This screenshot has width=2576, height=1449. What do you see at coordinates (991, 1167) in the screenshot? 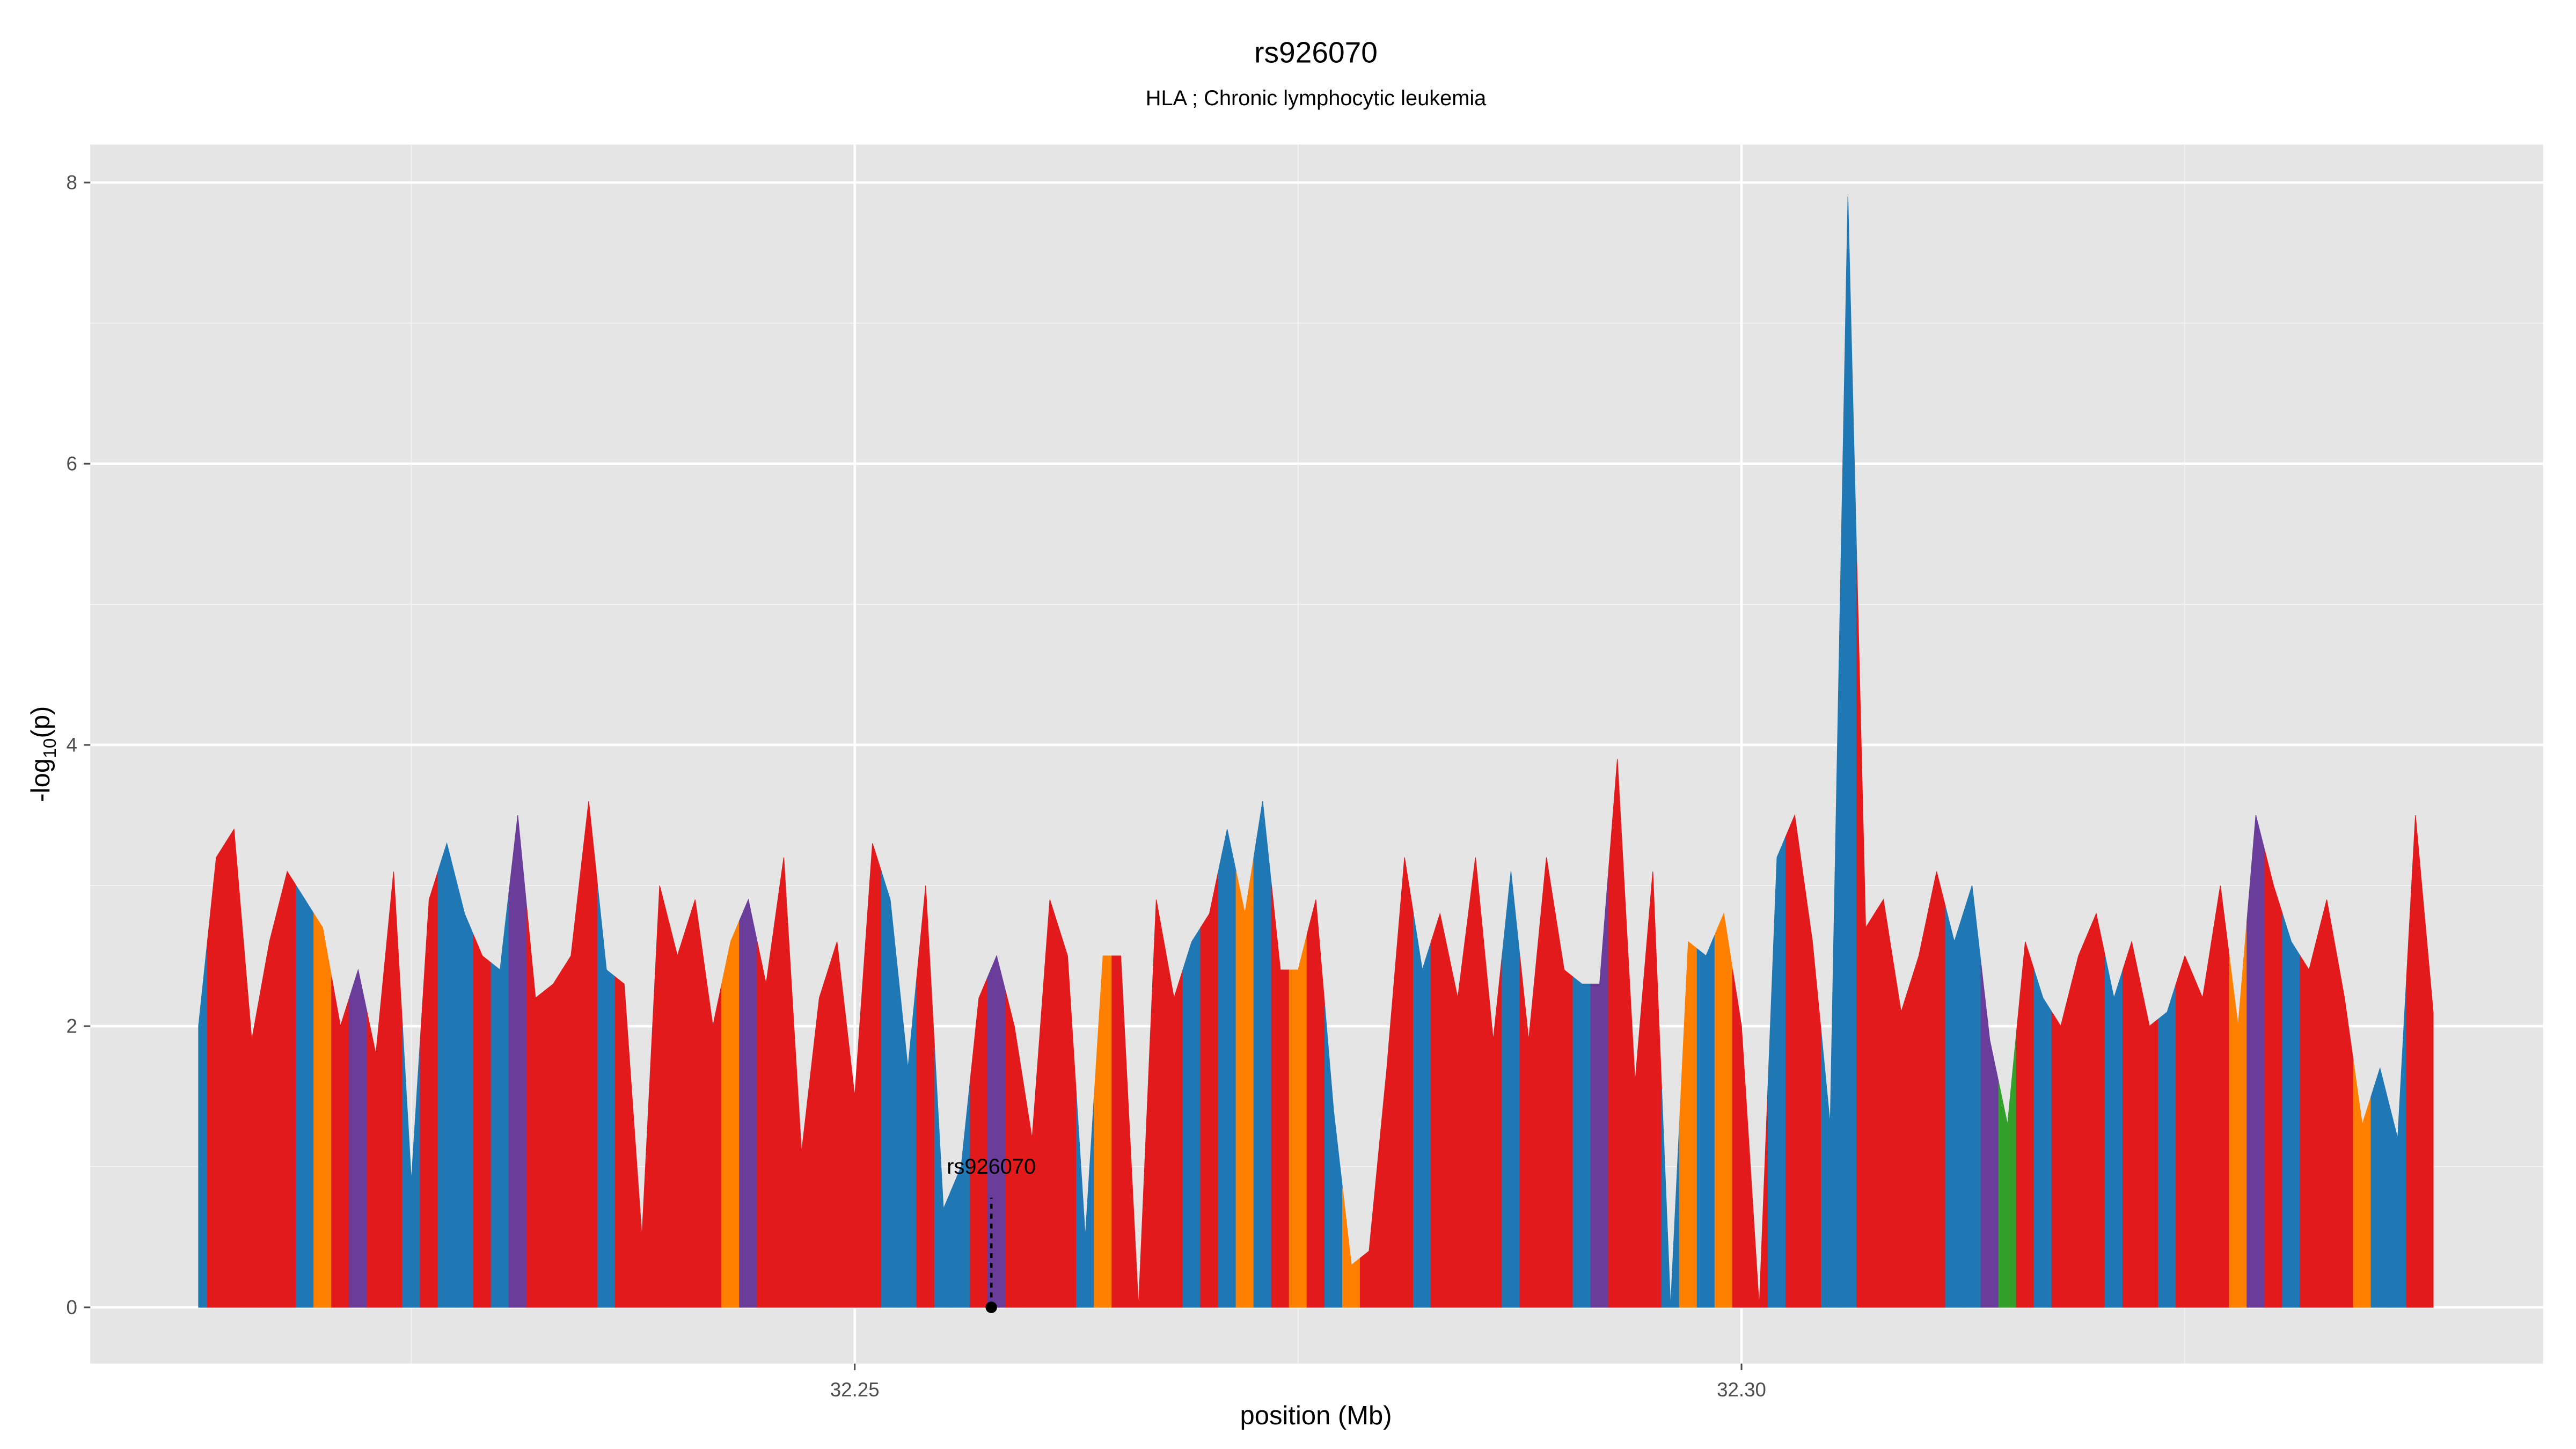
I see `highlight-label: rs926070` at bounding box center [991, 1167].